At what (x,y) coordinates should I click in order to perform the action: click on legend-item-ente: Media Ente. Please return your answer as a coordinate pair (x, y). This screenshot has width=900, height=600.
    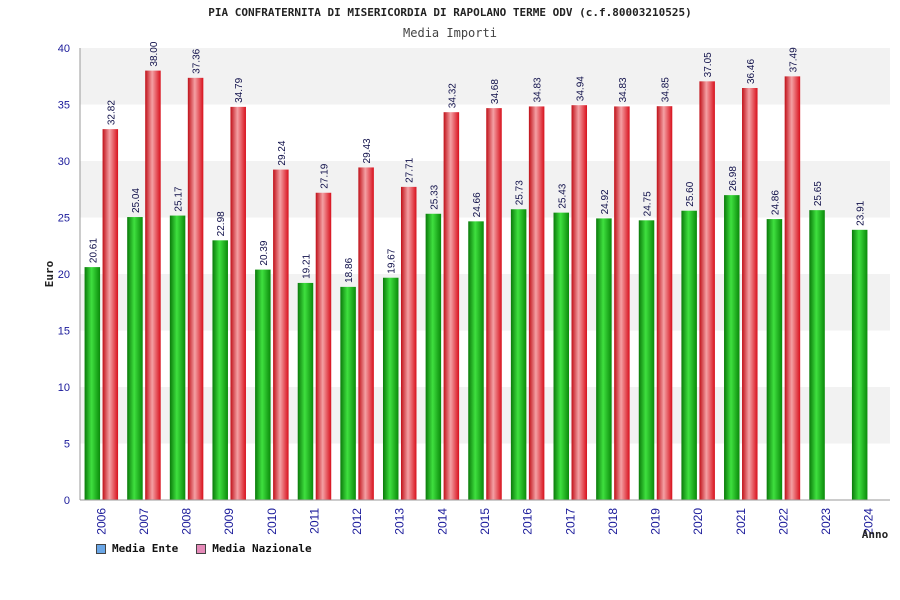
    Looking at the image, I should click on (137, 548).